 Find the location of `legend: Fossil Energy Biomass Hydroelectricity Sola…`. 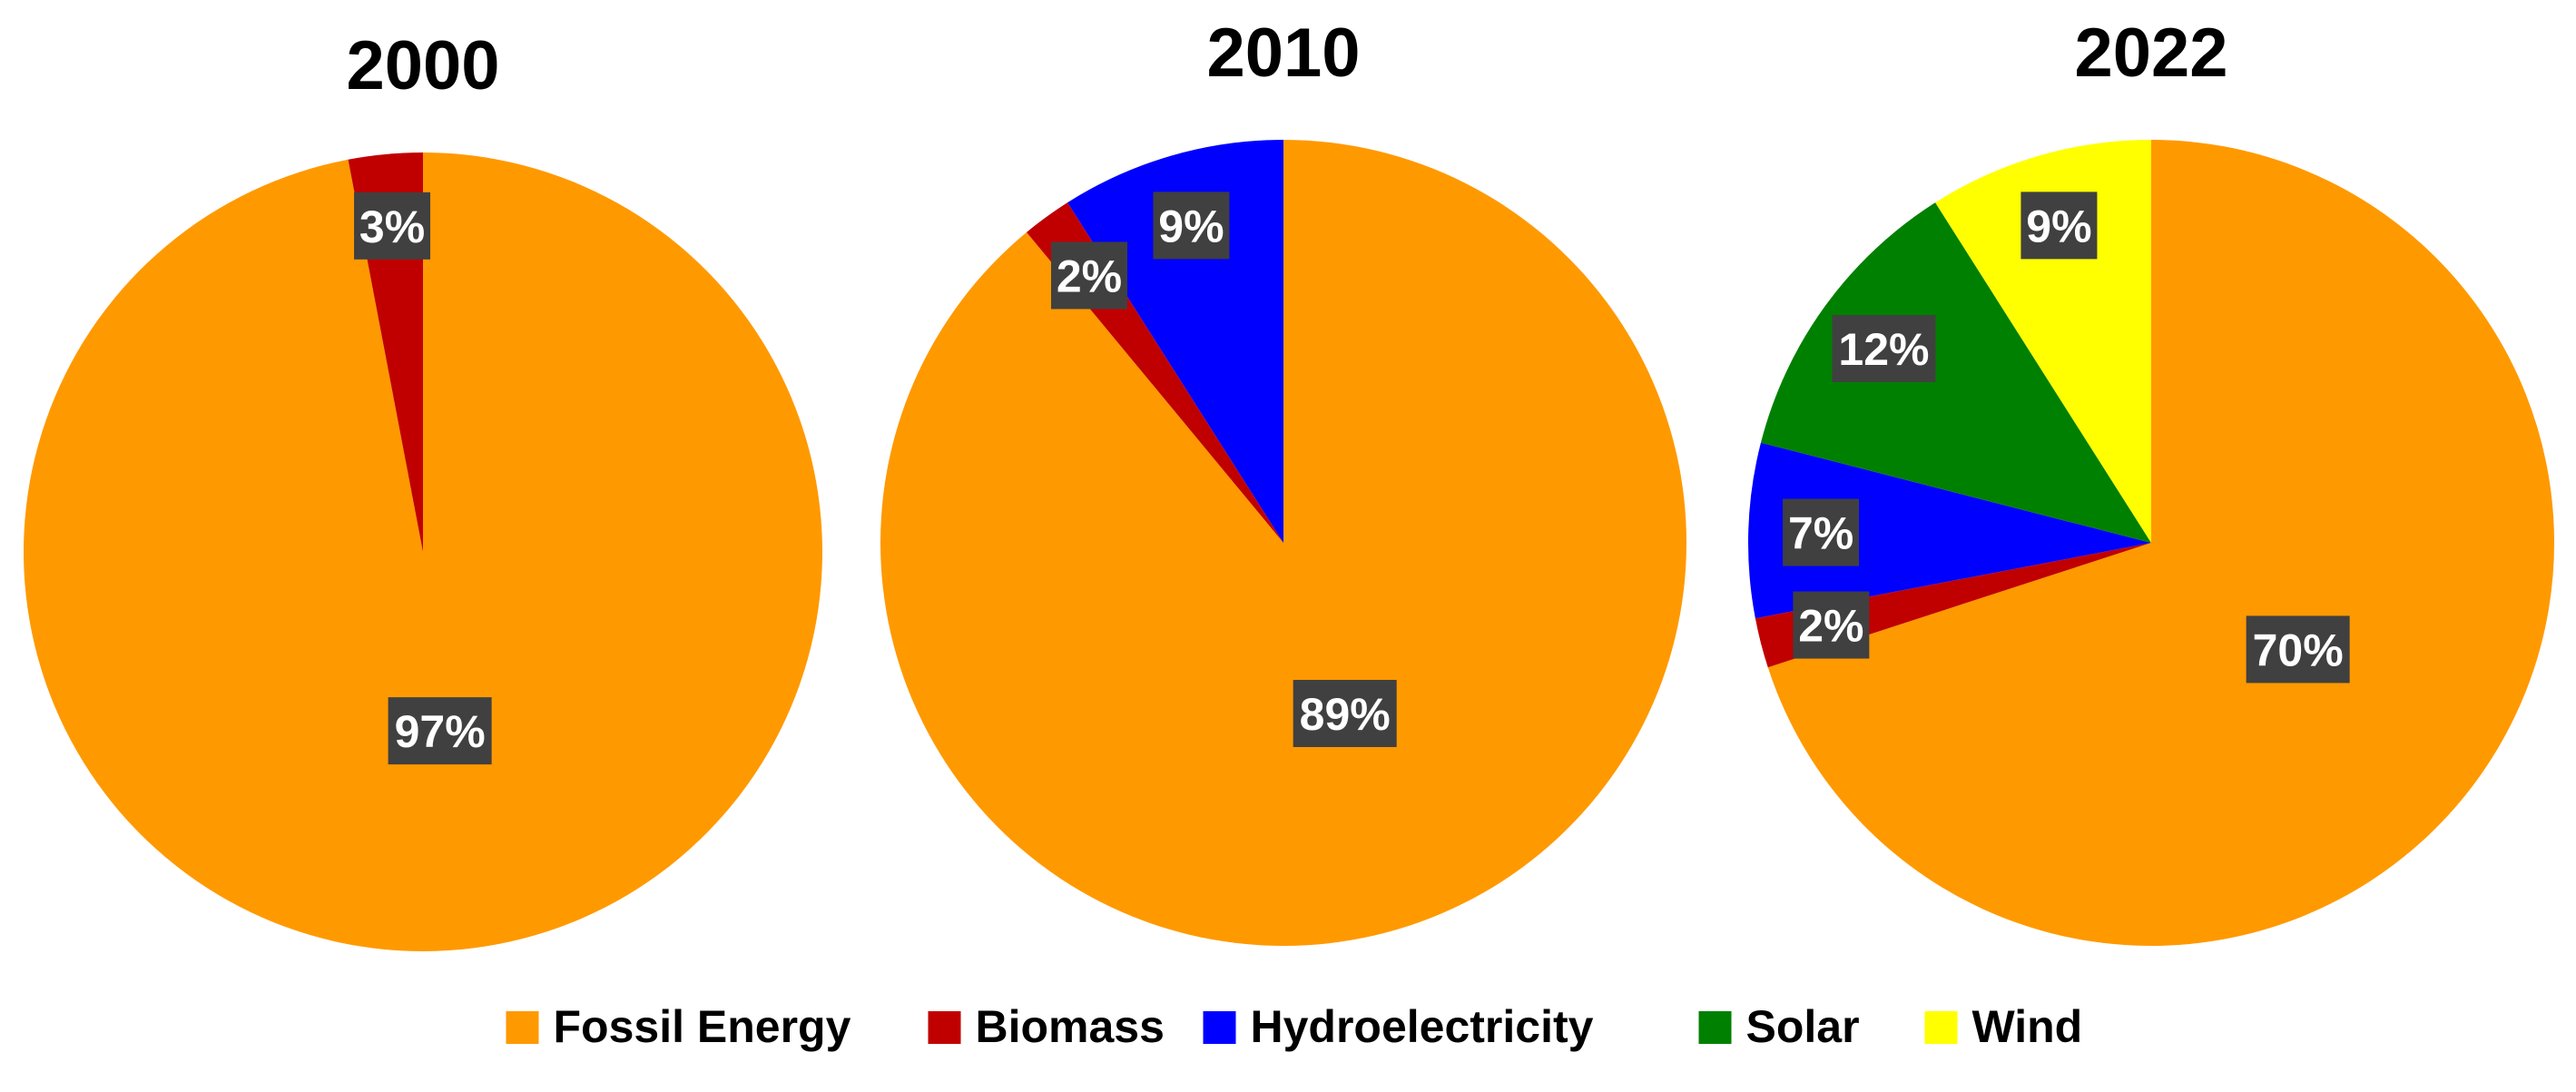

legend: Fossil Energy Biomass Hydroelectricity Sola… is located at coordinates (1294, 1026).